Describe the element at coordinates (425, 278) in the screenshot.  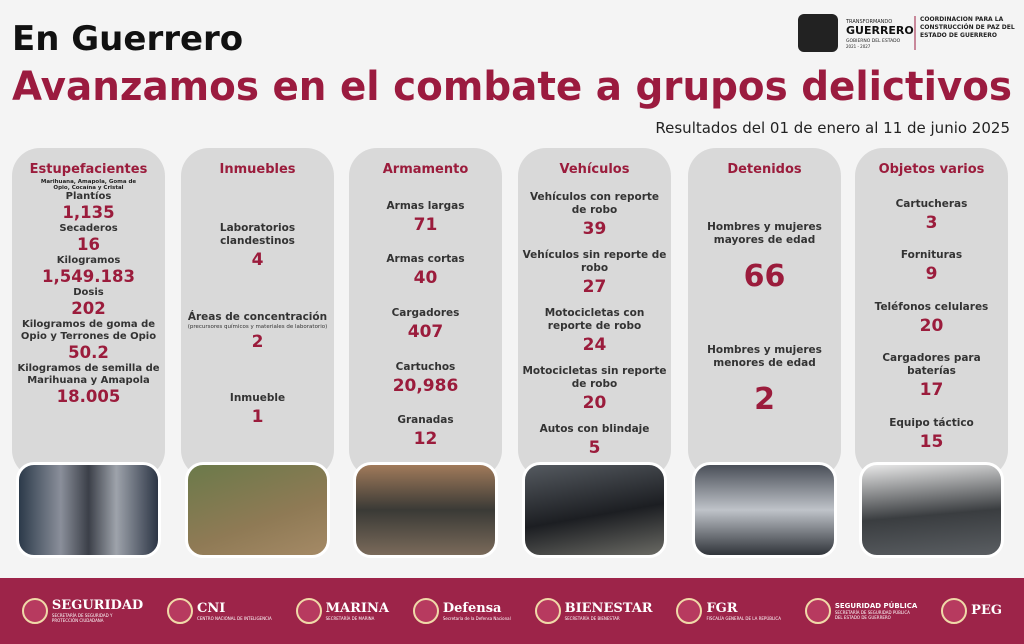
I see `item-value: 40` at that location.